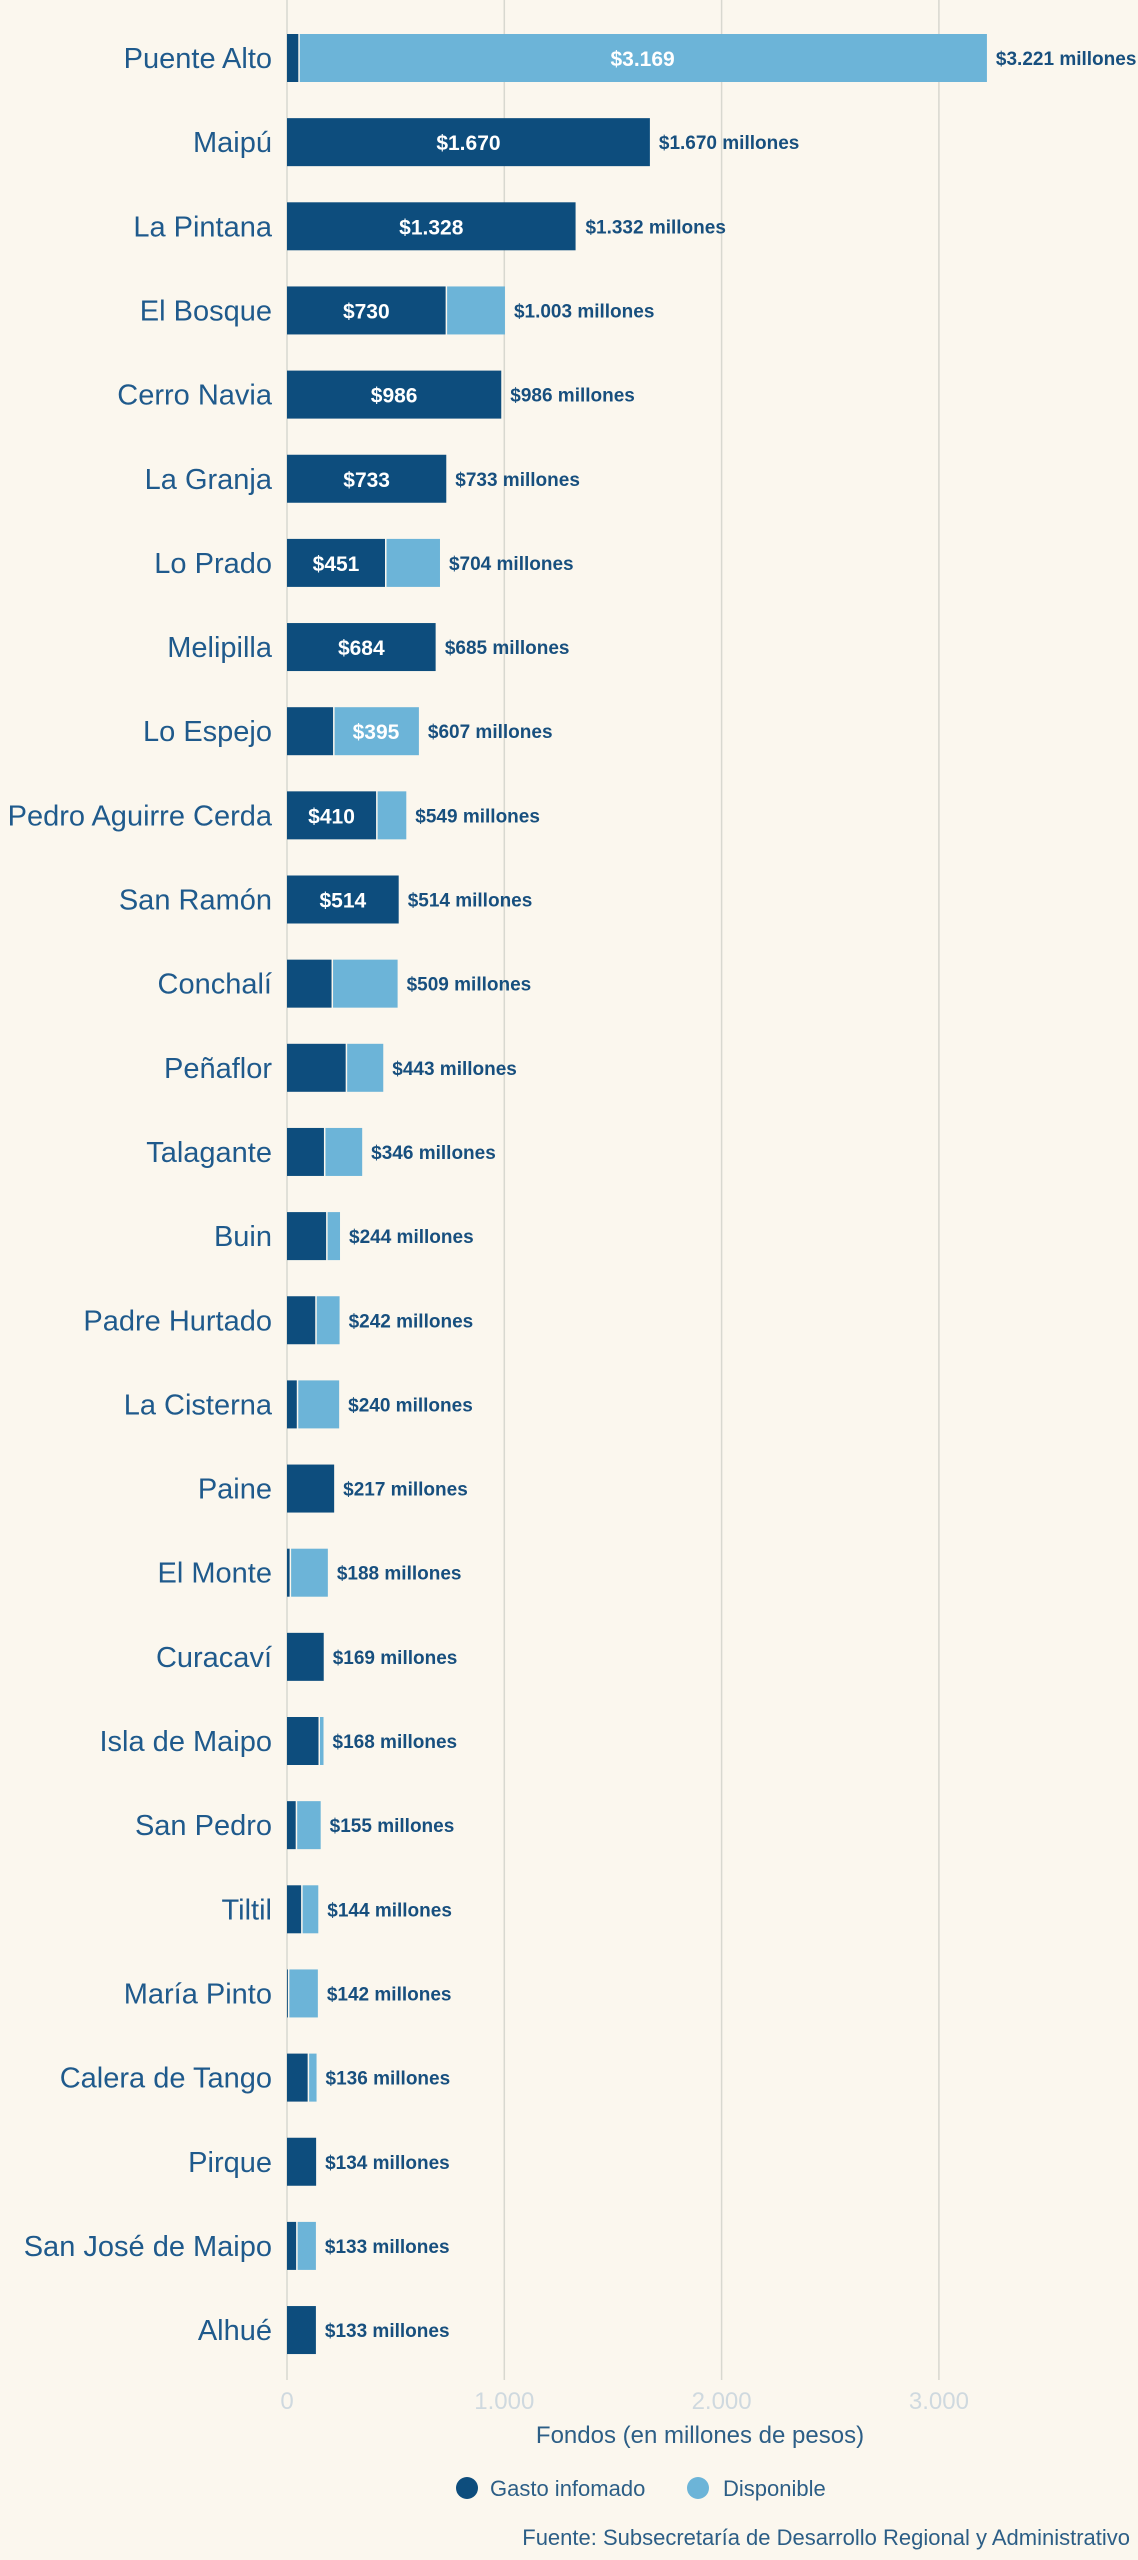 This screenshot has width=1138, height=2560. What do you see at coordinates (411, 1237) in the screenshot?
I see `bar-total-label: $244 millones` at bounding box center [411, 1237].